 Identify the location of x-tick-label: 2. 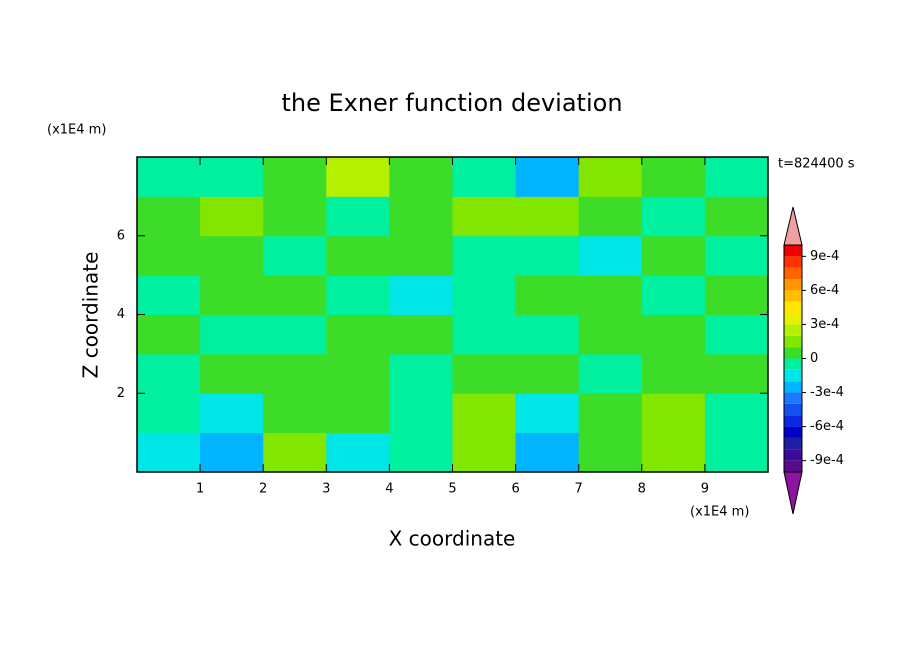
(263, 489).